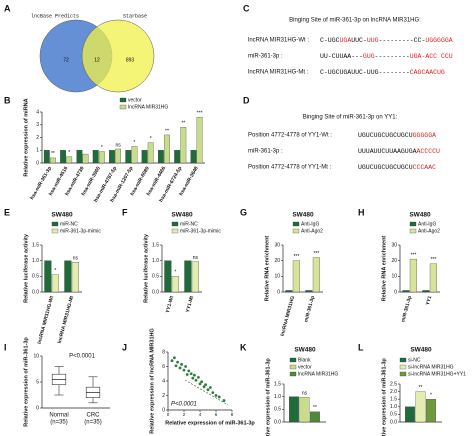 The height and width of the screenshot is (436, 474). Describe the element at coordinates (387, 151) in the screenshot. I see `sequence-part: UUUAUUCUUAAGUGA` at that location.